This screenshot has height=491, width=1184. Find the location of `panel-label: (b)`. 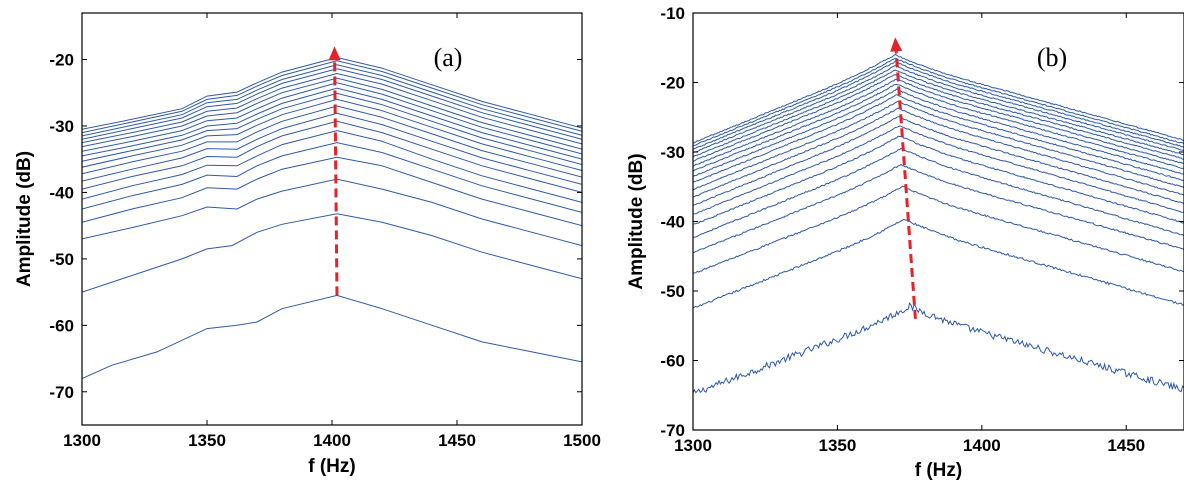

panel-label: (b) is located at coordinates (1052, 57).